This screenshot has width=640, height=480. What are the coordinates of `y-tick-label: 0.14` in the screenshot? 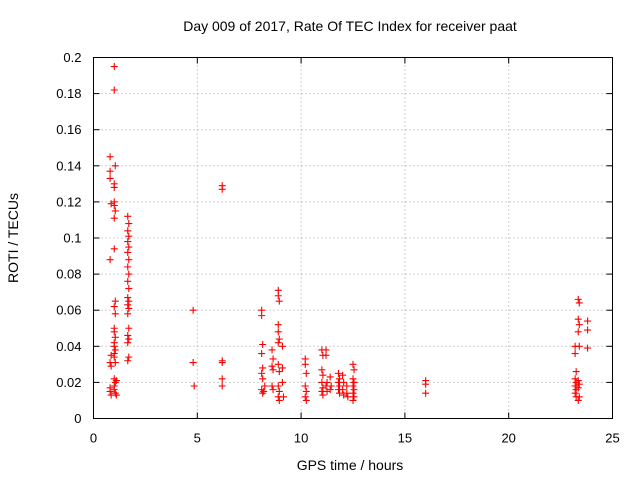 It's located at (68, 165).